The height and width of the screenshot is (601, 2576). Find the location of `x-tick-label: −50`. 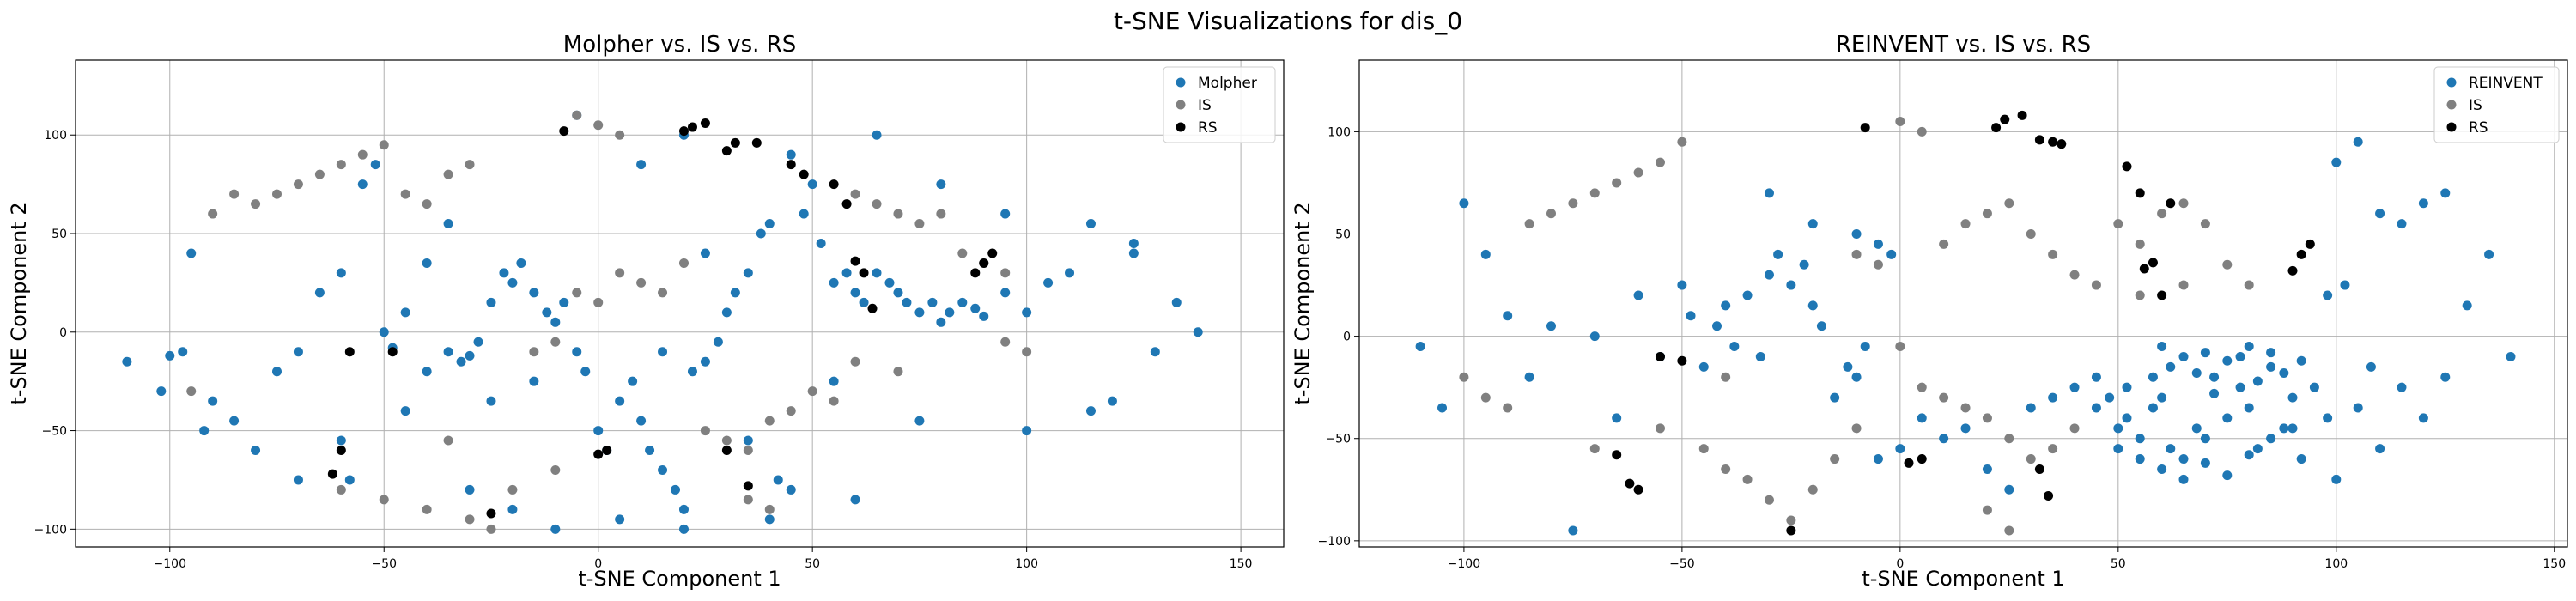

x-tick-label: −50 is located at coordinates (384, 564).